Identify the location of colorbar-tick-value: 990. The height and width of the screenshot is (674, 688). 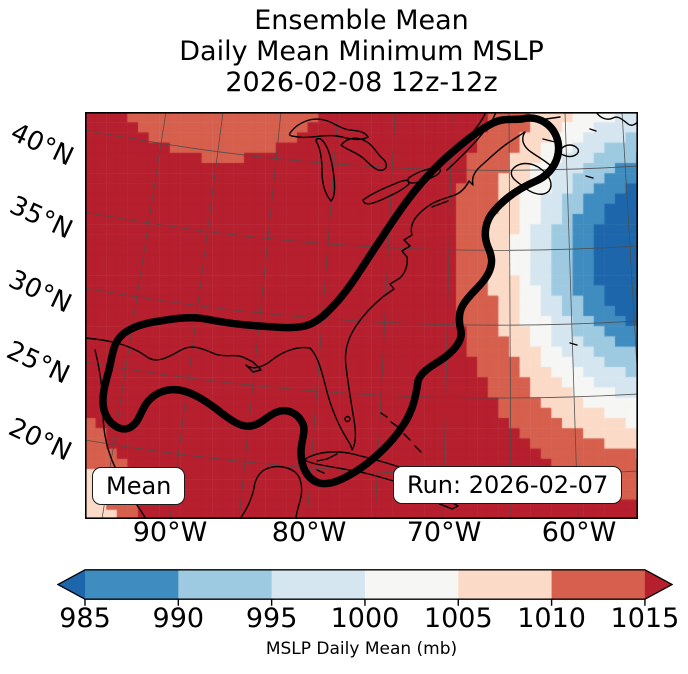
(178, 618).